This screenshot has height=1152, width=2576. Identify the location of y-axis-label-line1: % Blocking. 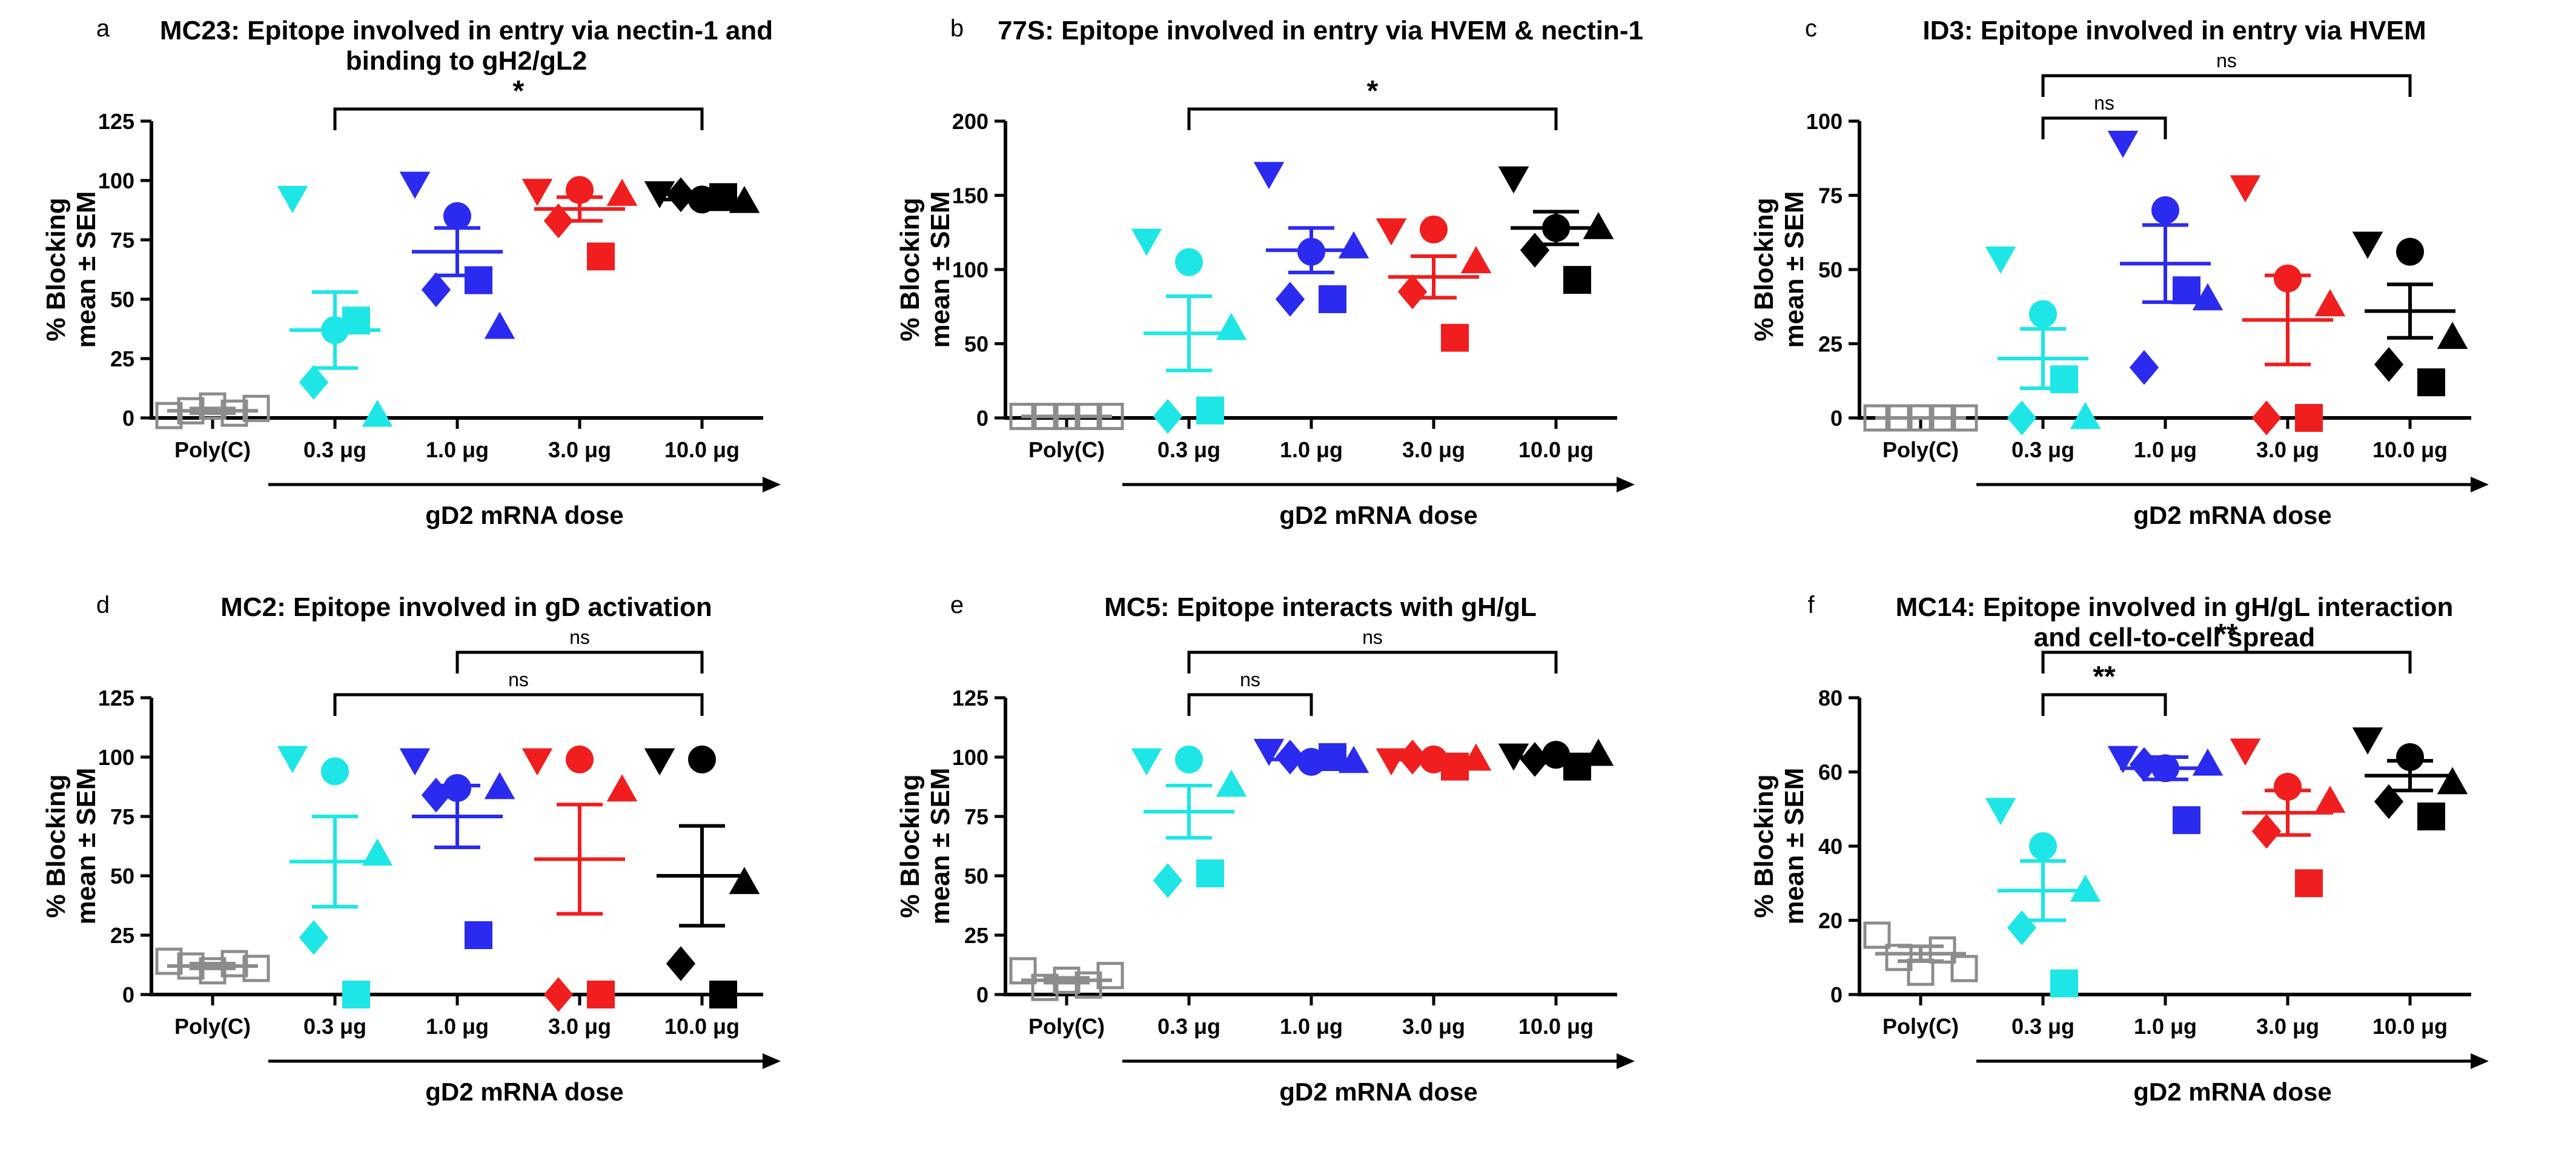
(1764, 269).